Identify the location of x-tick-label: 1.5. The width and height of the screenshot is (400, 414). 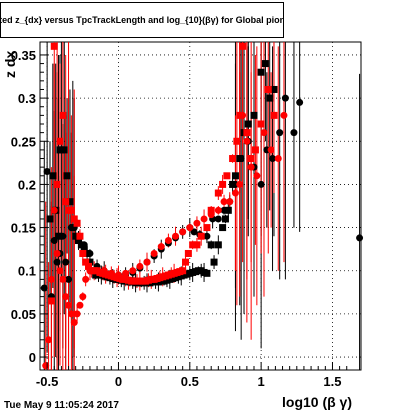
(332, 381).